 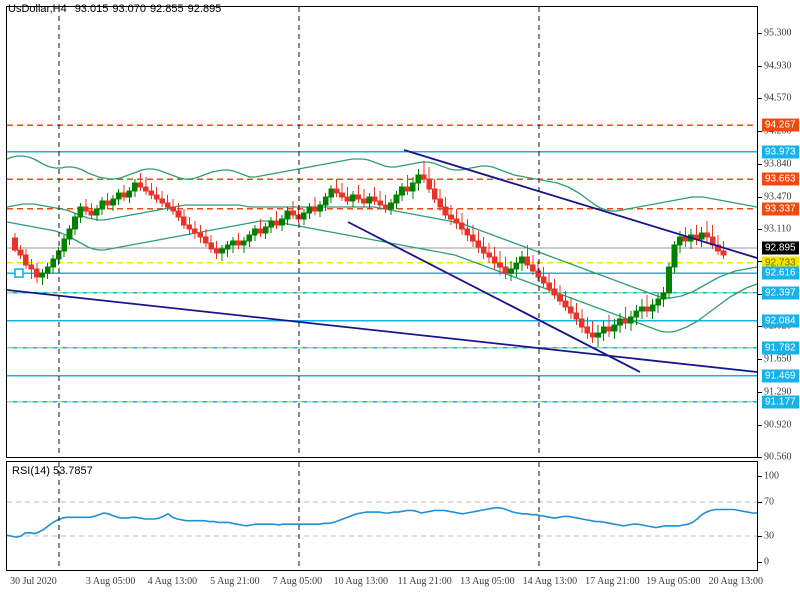 I want to click on time-axis-label: 4 Aug 13:00, so click(x=172, y=581).